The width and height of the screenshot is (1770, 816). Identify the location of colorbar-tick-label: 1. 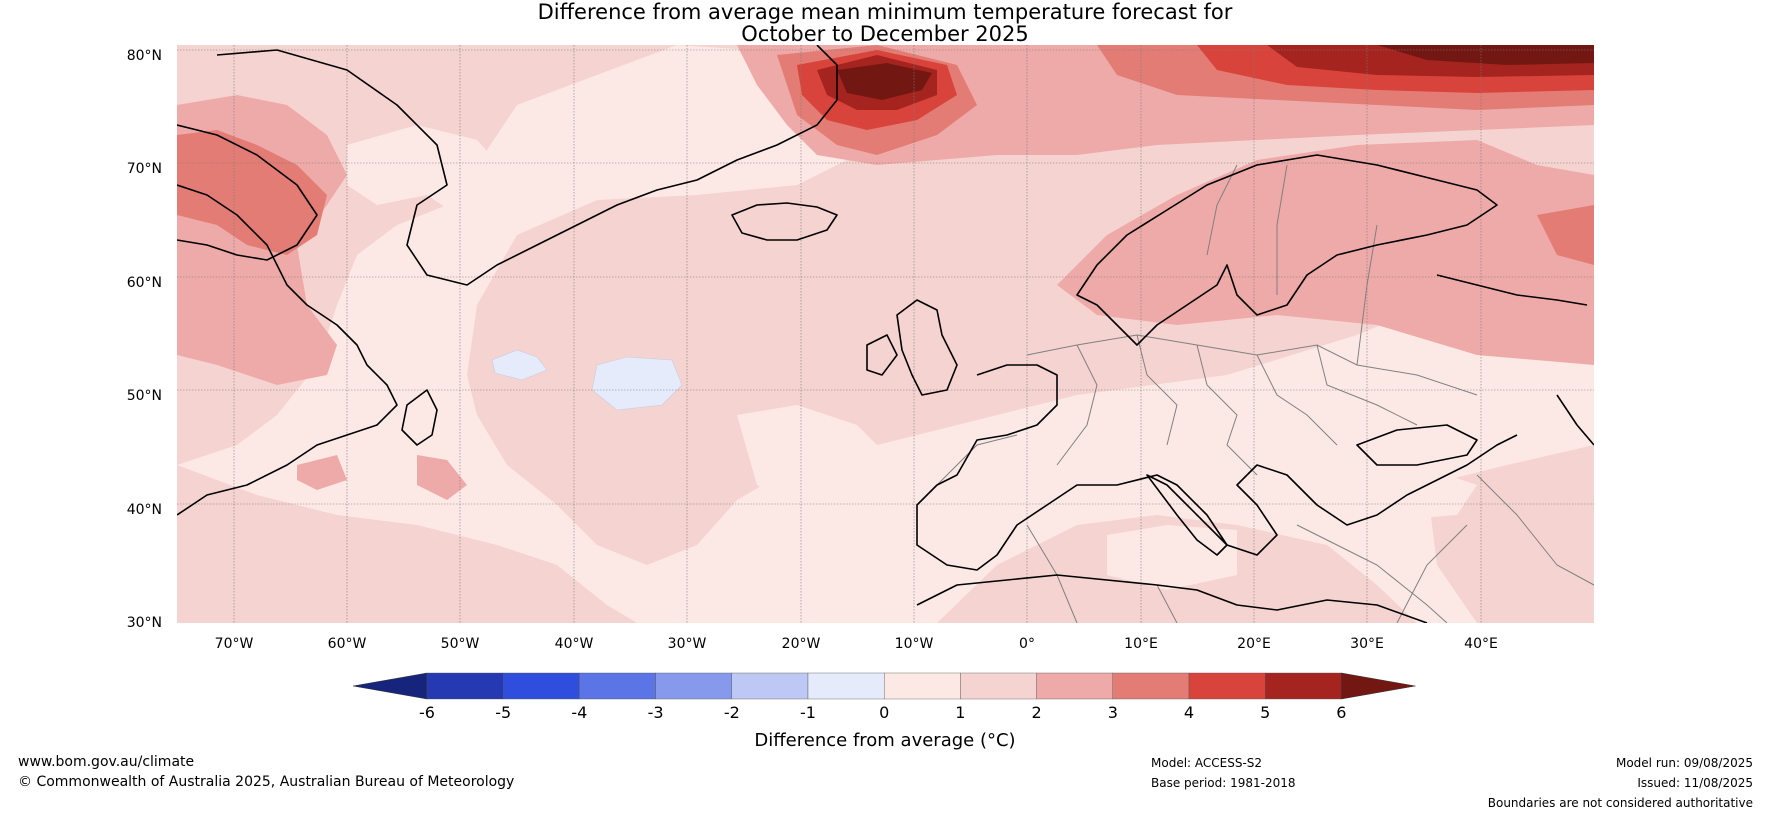
(960, 712).